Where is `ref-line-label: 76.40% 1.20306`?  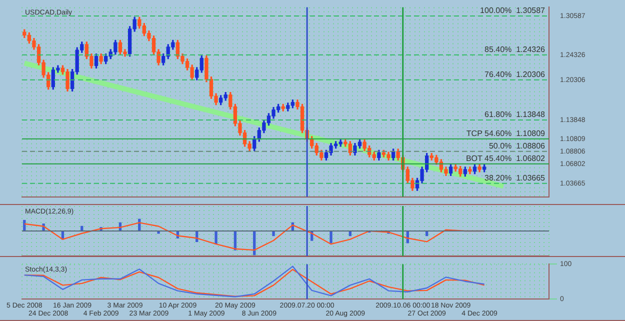
ref-line-label: 76.40% 1.20306 is located at coordinates (515, 75).